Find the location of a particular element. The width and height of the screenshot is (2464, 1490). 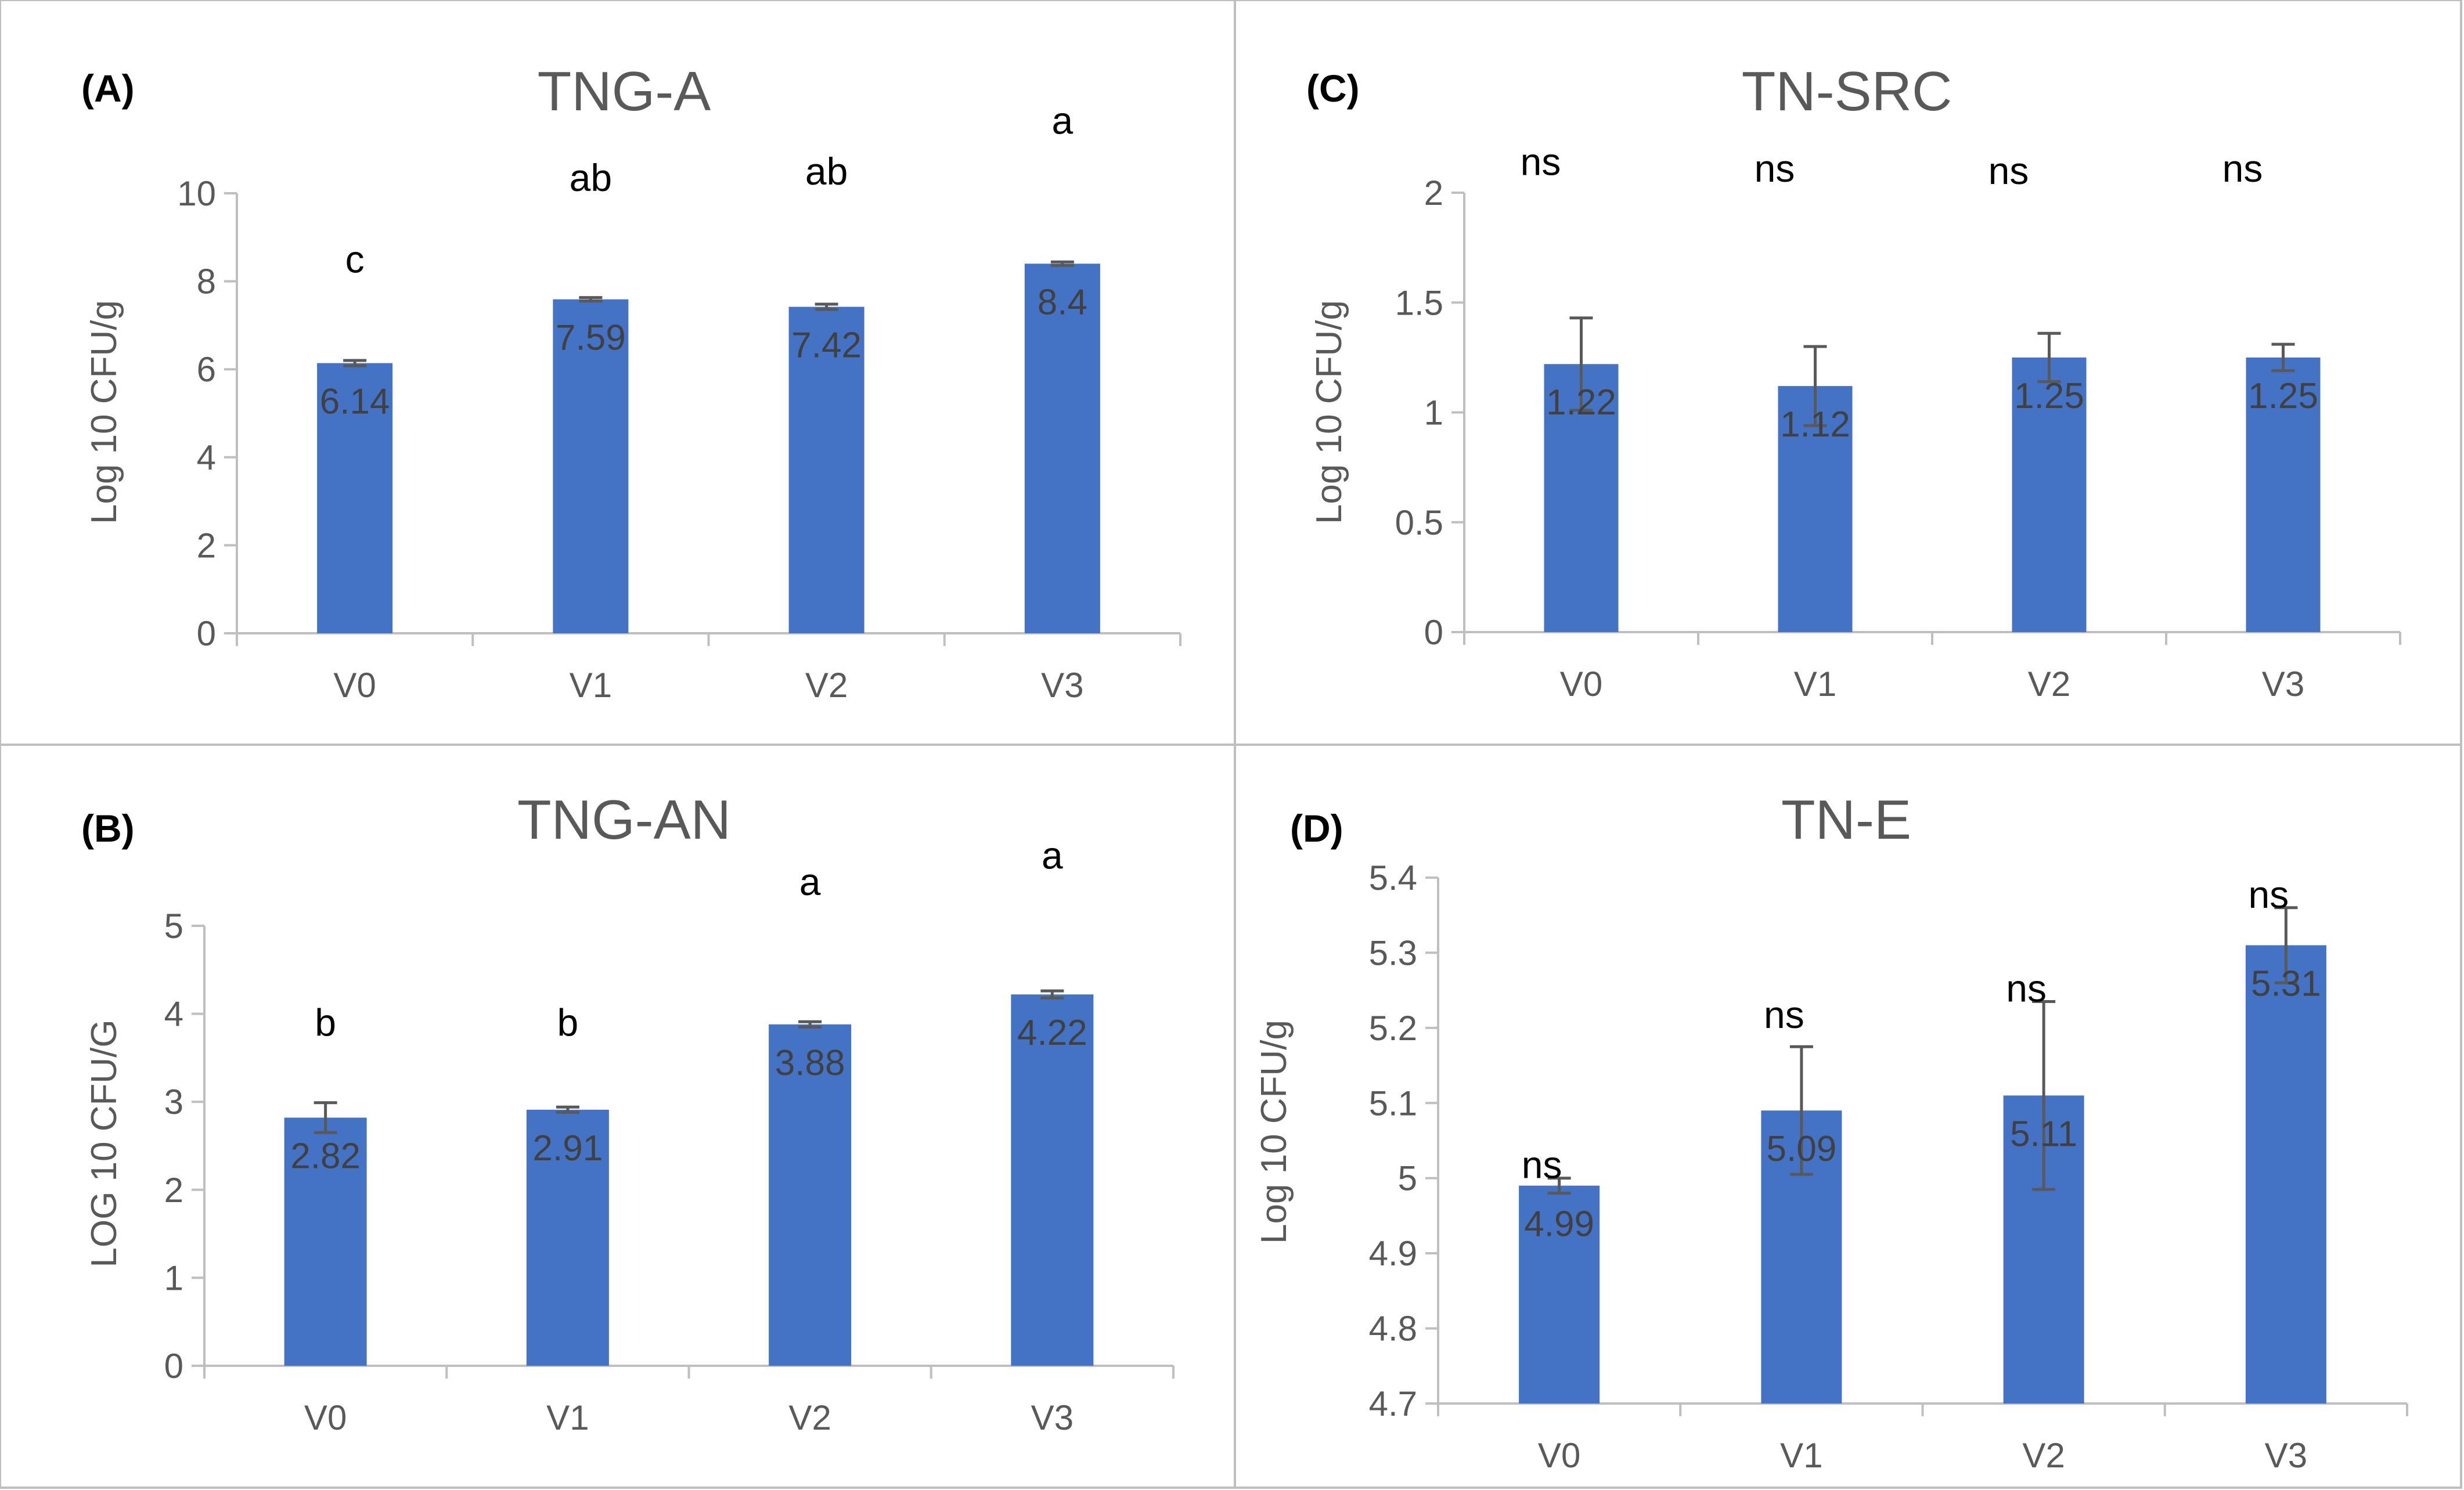

data-label: 5.31 is located at coordinates (2286, 984).